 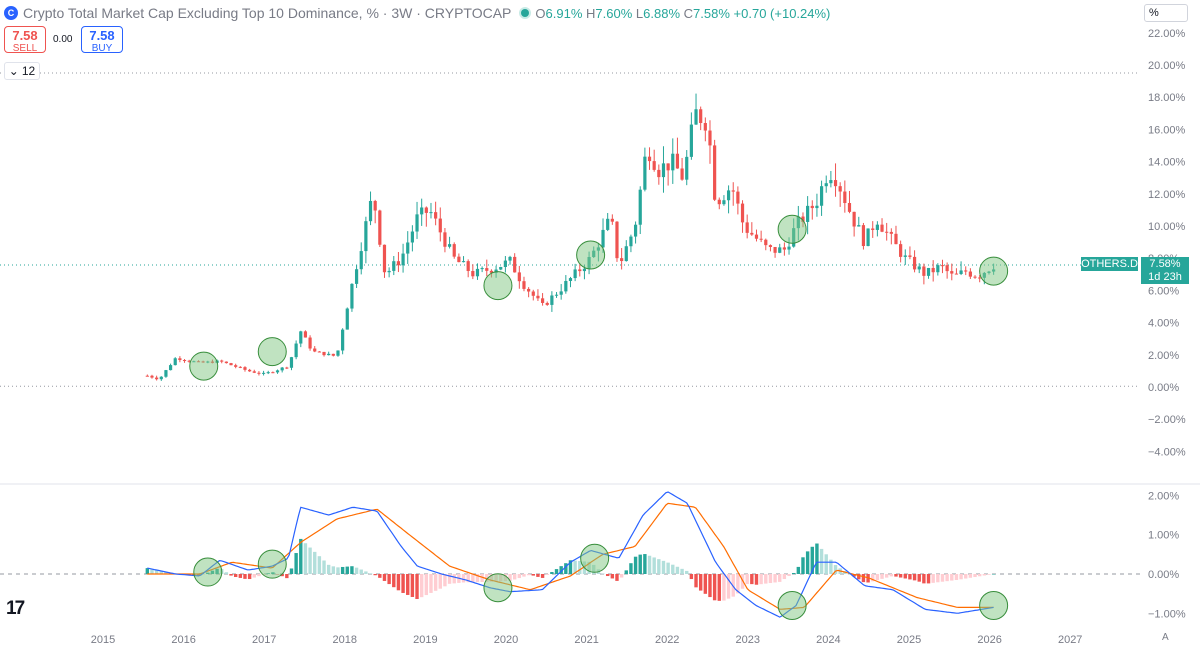 What do you see at coordinates (22, 71) in the screenshot?
I see `indicators-collapse-button: ⌄ 12` at bounding box center [22, 71].